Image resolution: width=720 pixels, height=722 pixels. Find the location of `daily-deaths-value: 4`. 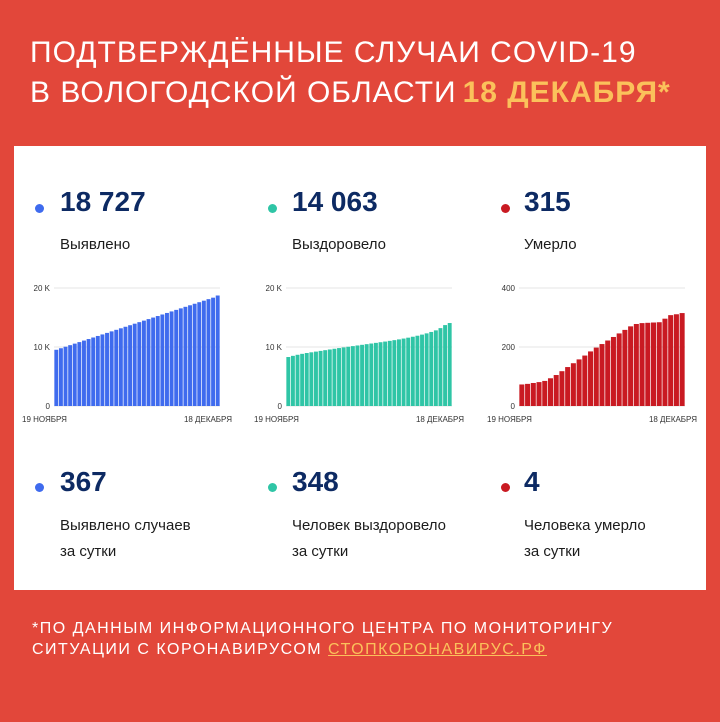

daily-deaths-value: 4 is located at coordinates (532, 481).